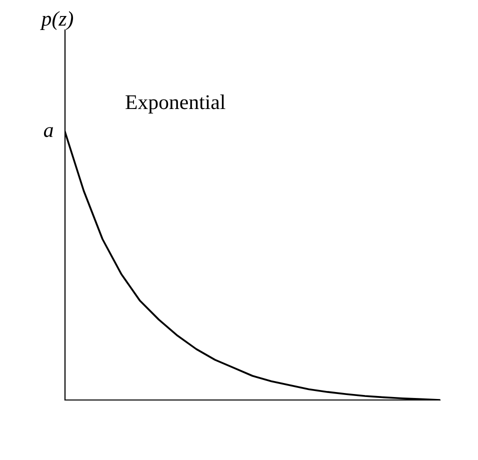 This screenshot has height=460, width=478. Describe the element at coordinates (48, 132) in the screenshot. I see `text: a` at that location.